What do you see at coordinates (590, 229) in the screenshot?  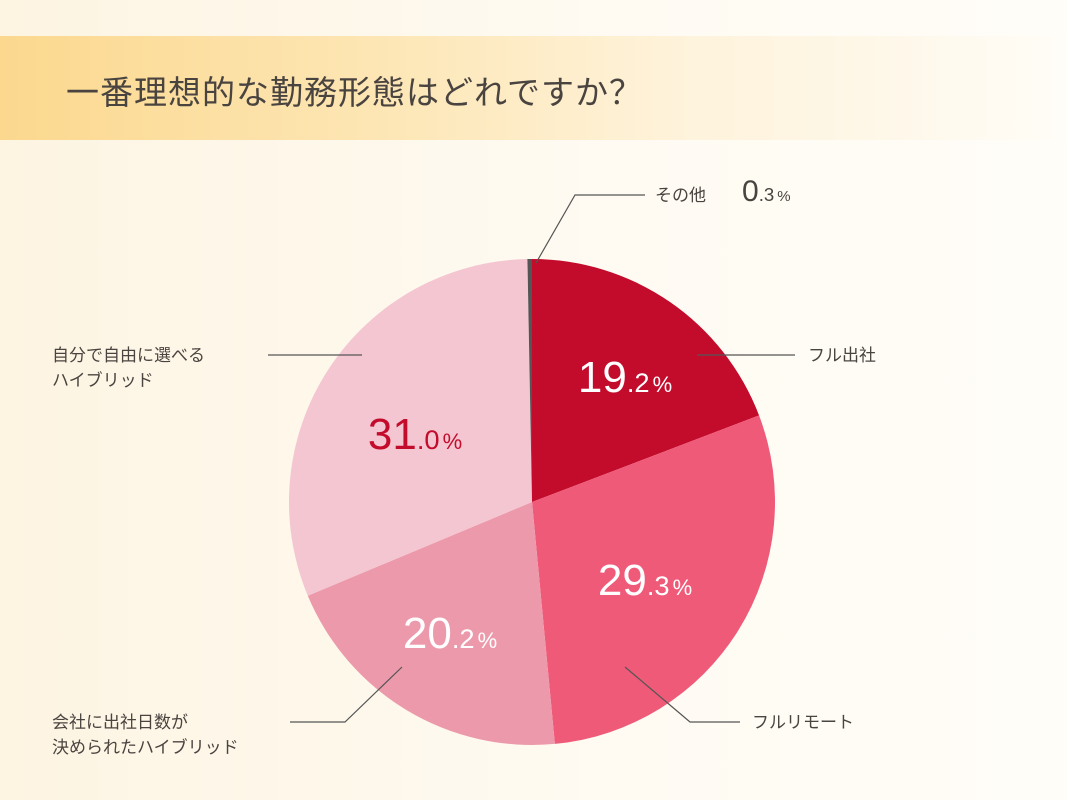 I see `leader-line-other` at bounding box center [590, 229].